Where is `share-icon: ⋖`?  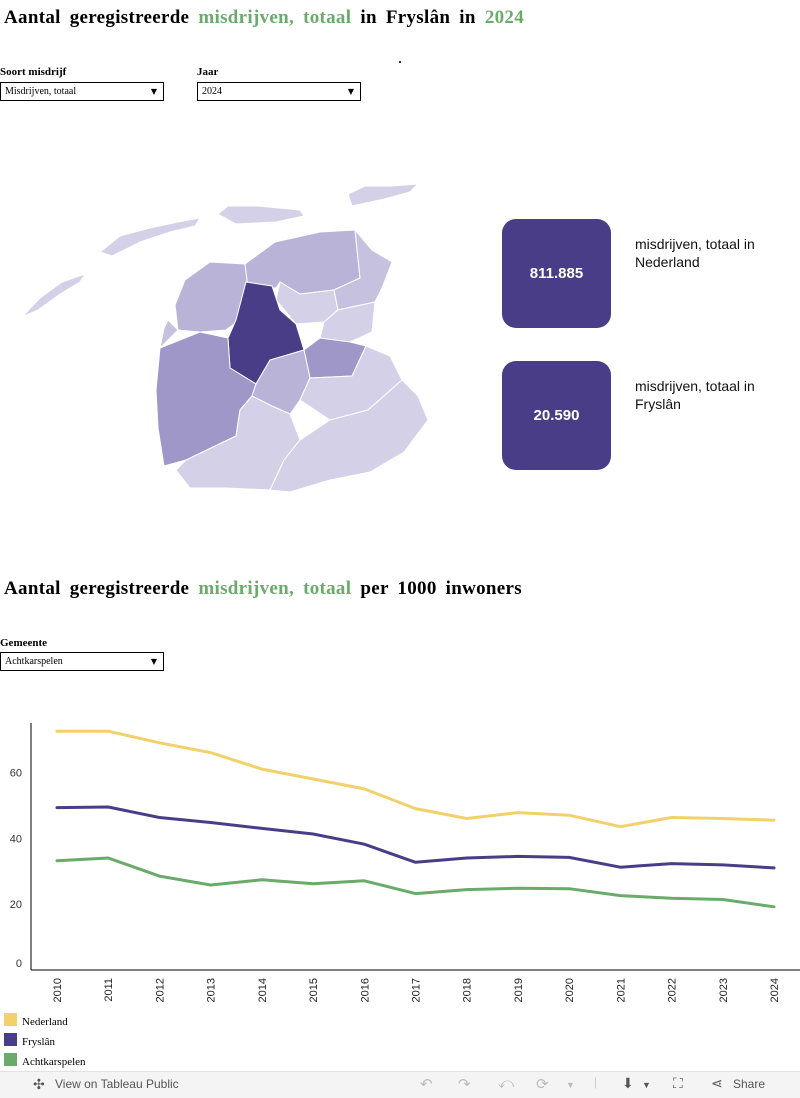 share-icon: ⋖ is located at coordinates (717, 1083).